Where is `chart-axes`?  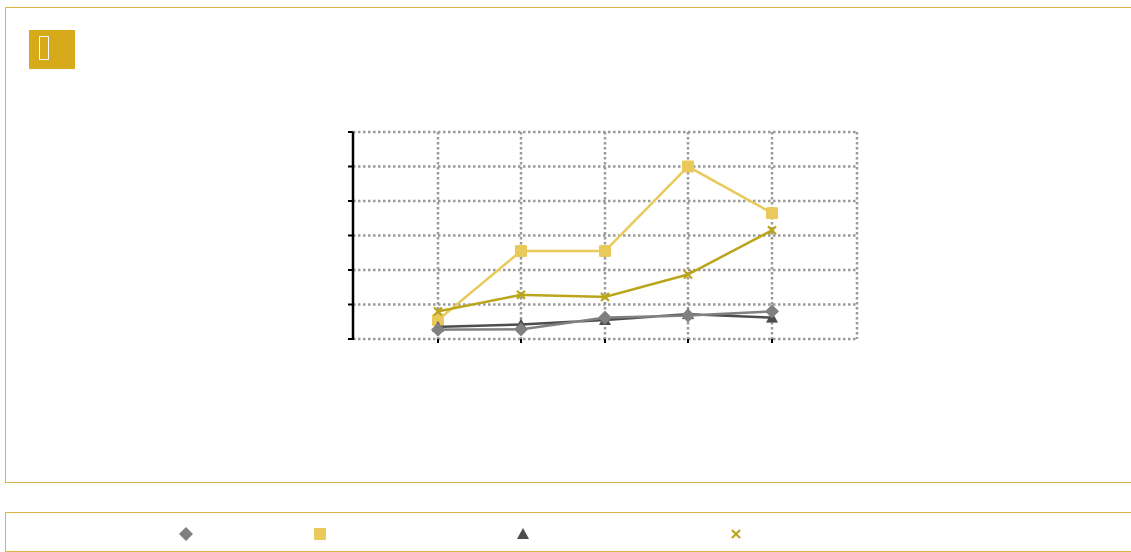
chart-axes is located at coordinates (560, 237).